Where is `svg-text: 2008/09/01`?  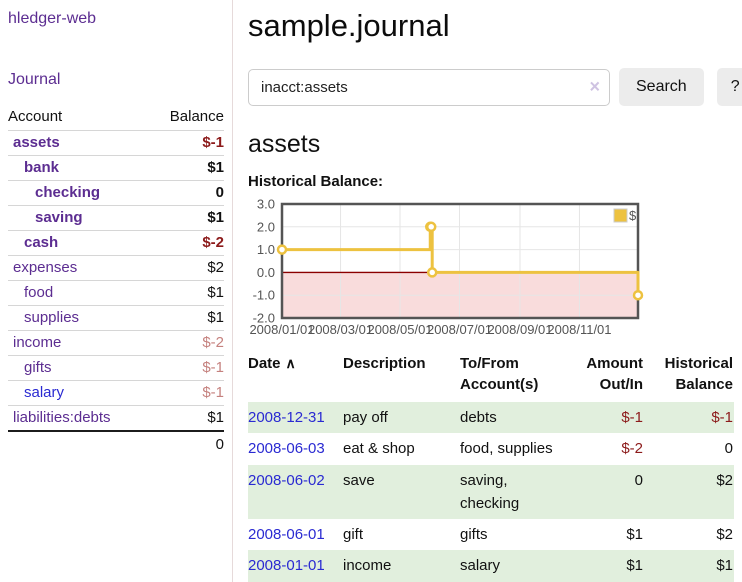 svg-text: 2008/09/01 is located at coordinates (519, 329).